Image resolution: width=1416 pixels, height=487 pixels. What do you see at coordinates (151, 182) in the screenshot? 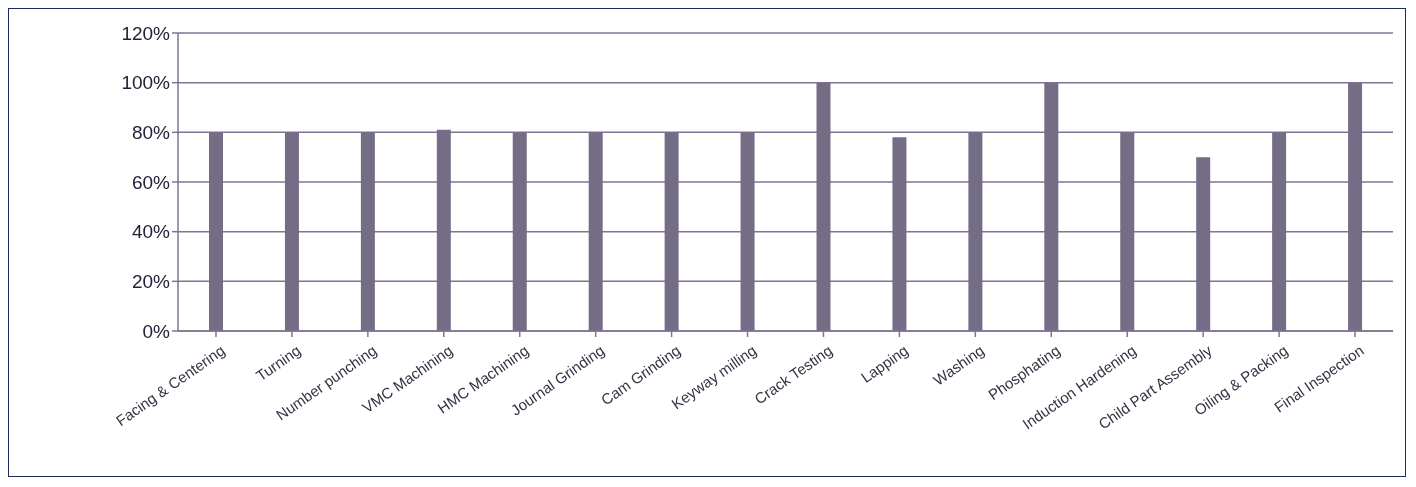
I see `y-tick-label: 60%` at bounding box center [151, 182].